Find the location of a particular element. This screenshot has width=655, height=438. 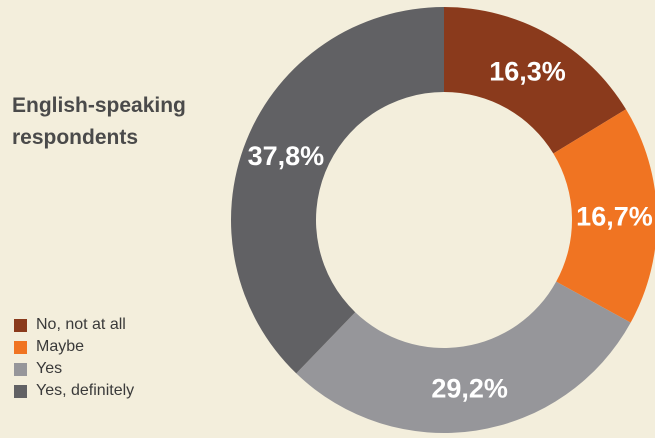

data-label-yes: 29,2% is located at coordinates (469, 389).